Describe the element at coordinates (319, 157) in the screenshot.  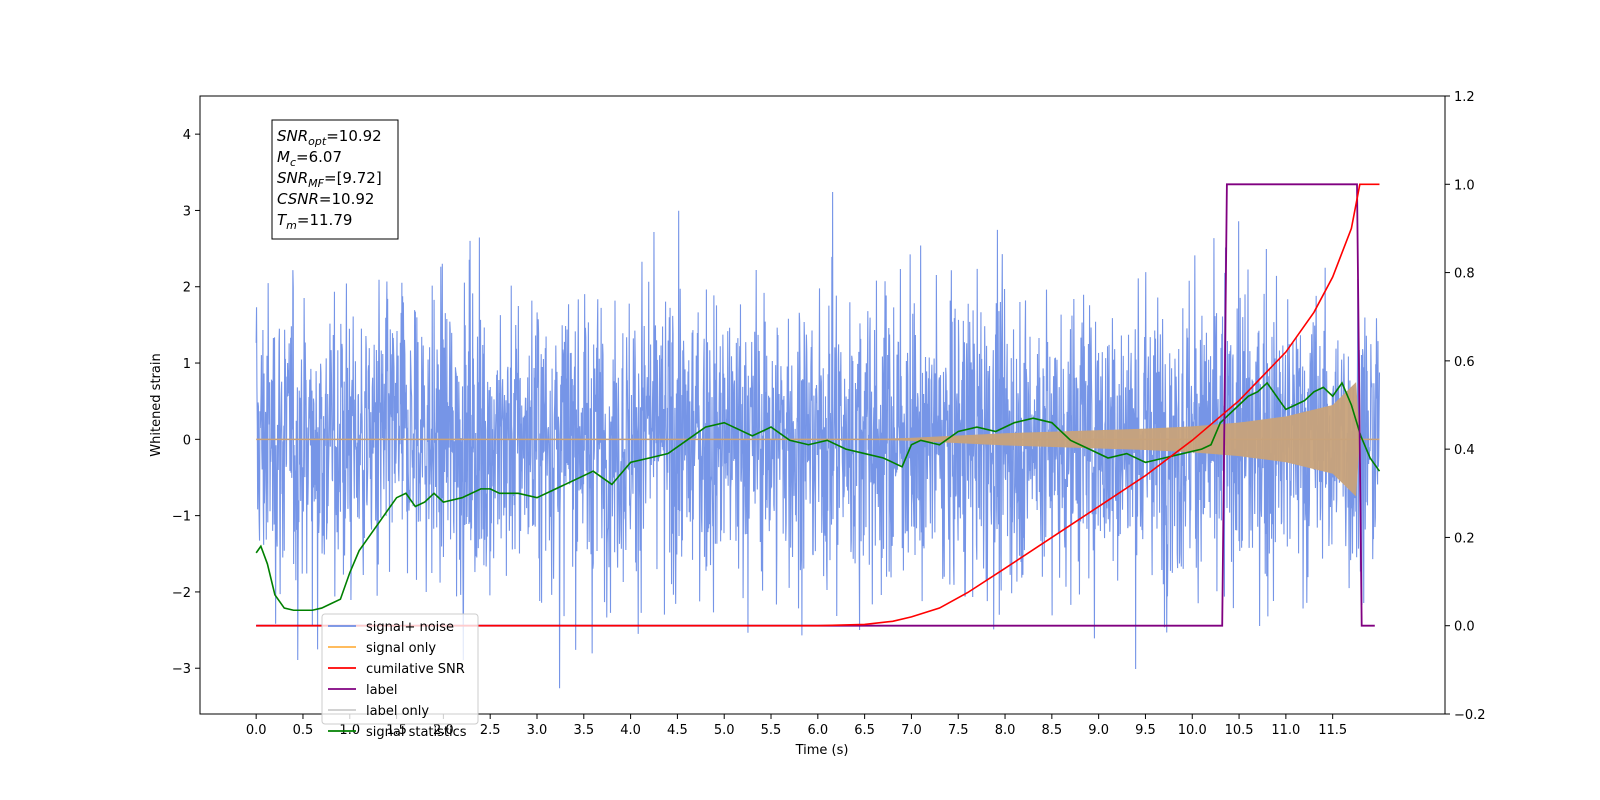
I see `annotation-value: =6.07` at that location.